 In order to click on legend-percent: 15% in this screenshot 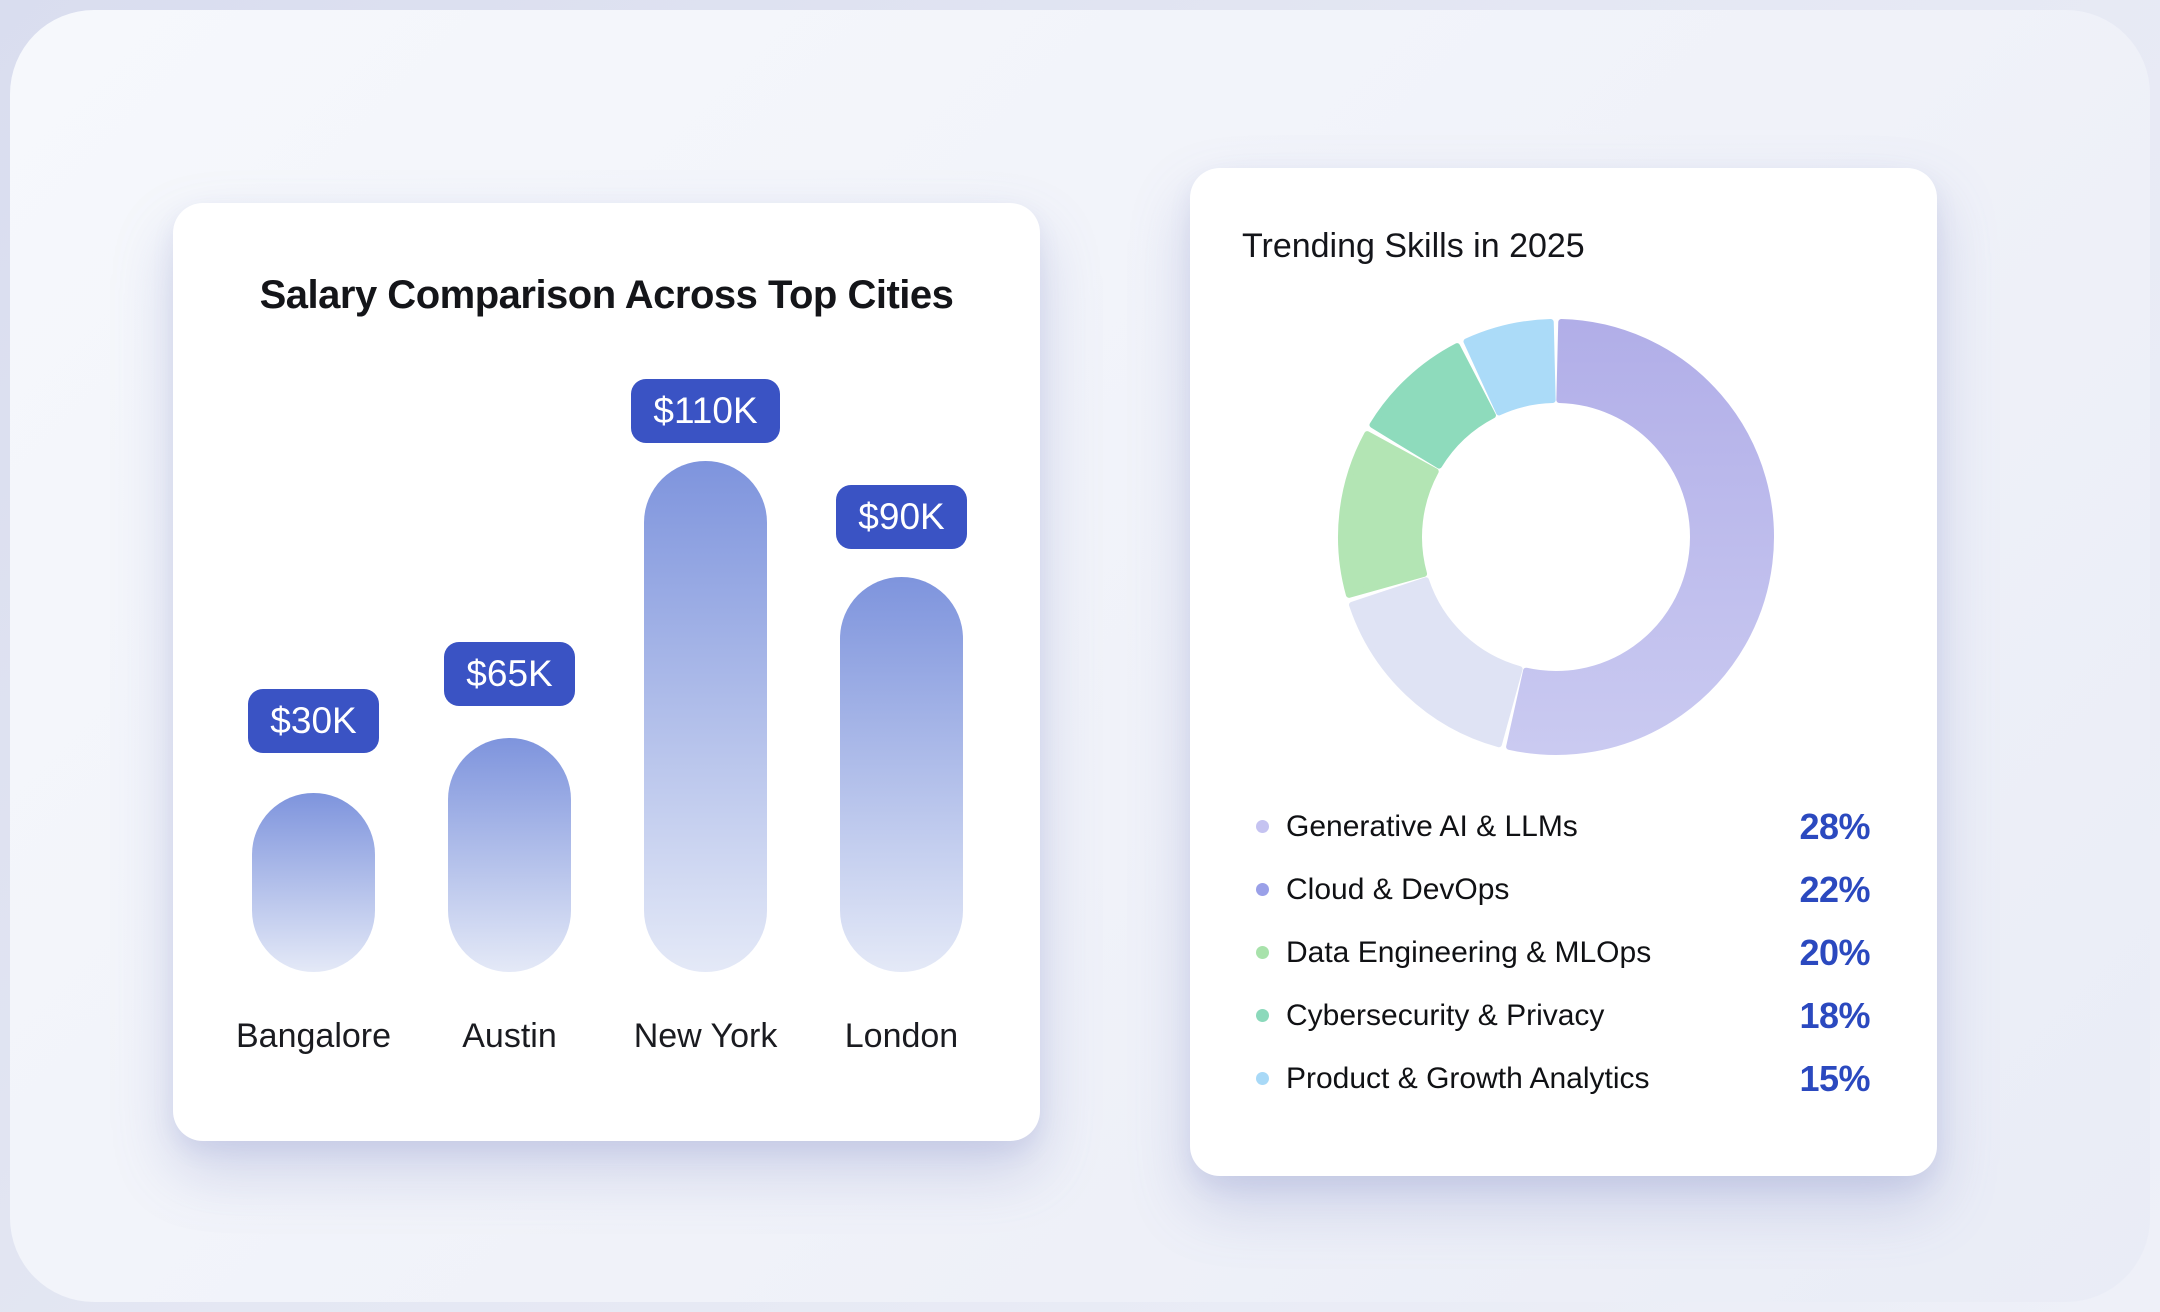, I will do `click(1834, 1078)`.